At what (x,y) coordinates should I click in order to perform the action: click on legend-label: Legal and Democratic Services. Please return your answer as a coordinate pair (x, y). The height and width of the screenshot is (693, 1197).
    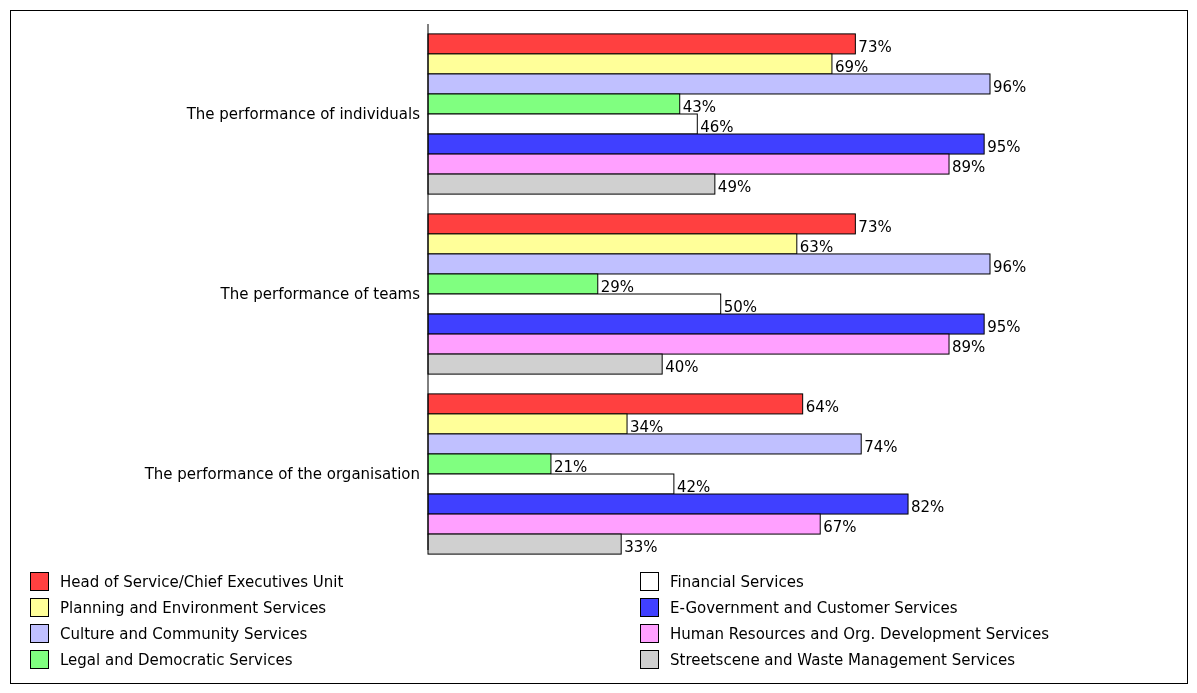
    Looking at the image, I should click on (176, 660).